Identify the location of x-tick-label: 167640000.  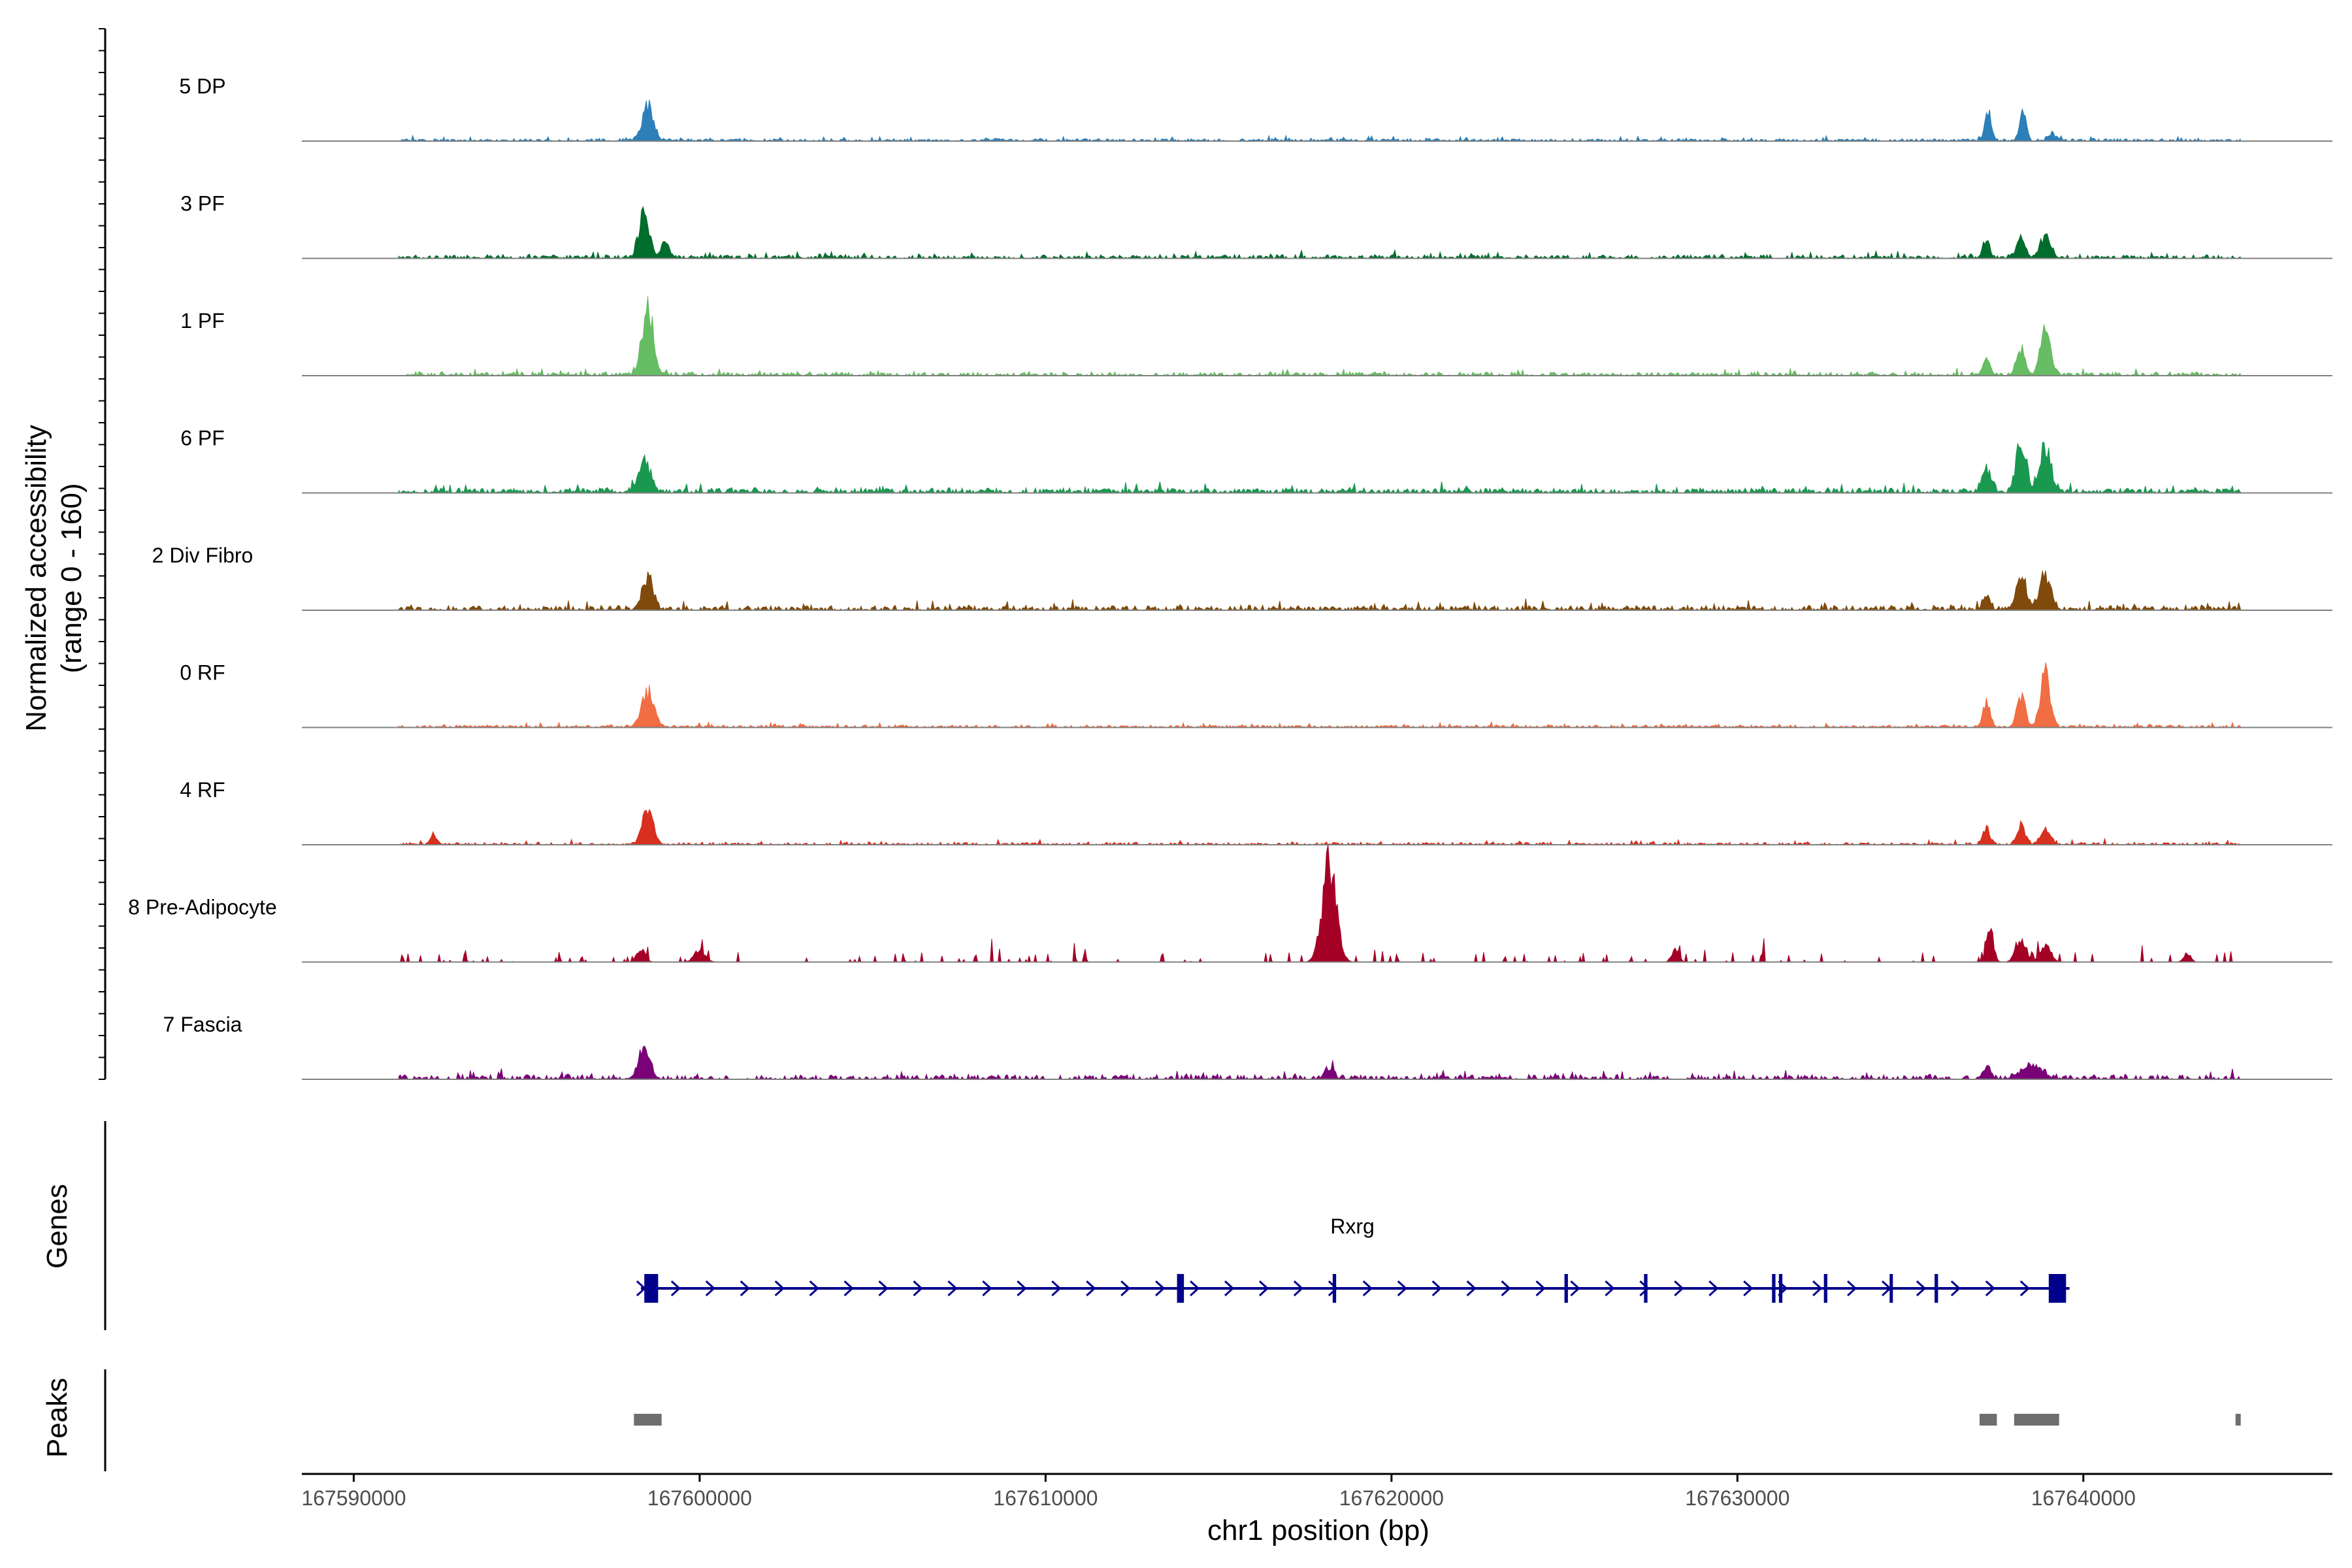
(2083, 1498).